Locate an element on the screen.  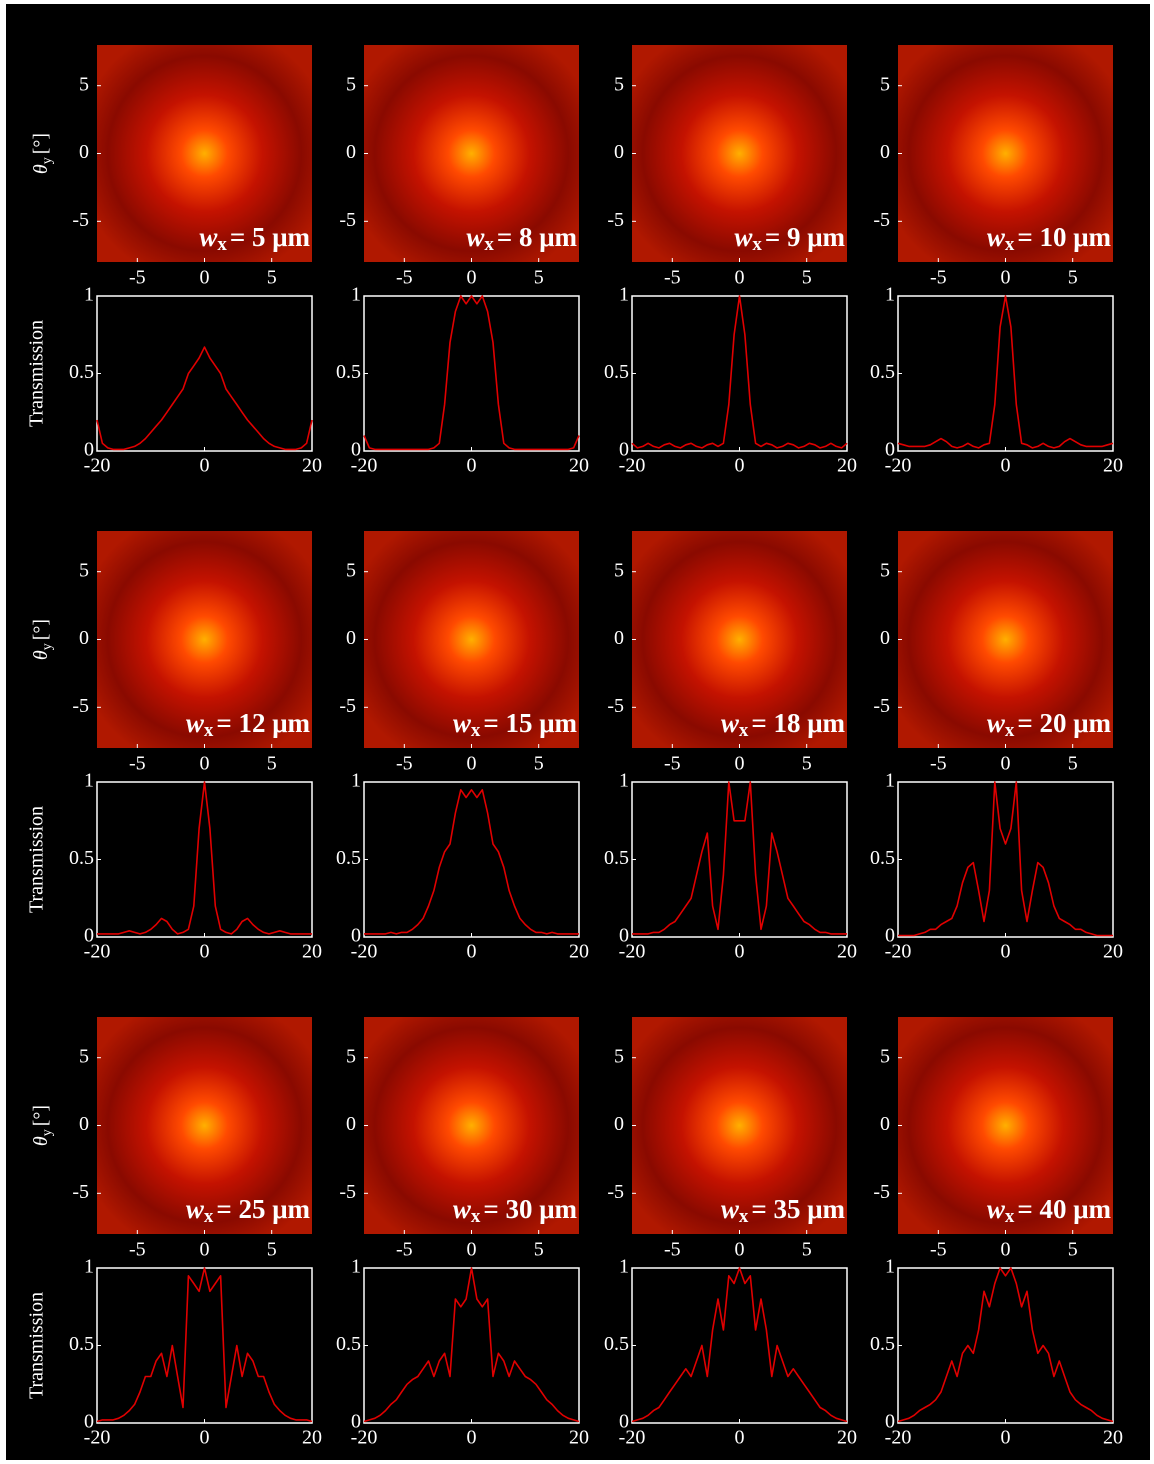
annotation: wx = 40 μm is located at coordinates (1049, 1210).